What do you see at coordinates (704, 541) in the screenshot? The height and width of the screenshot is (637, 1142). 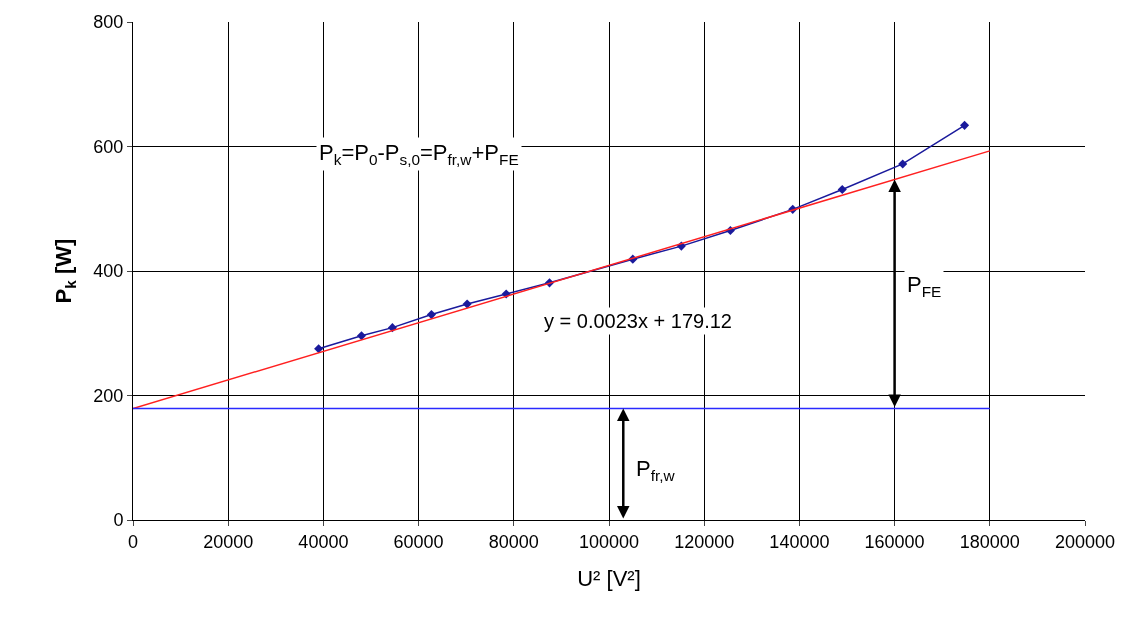 I see `x-tick-label: 120000` at bounding box center [704, 541].